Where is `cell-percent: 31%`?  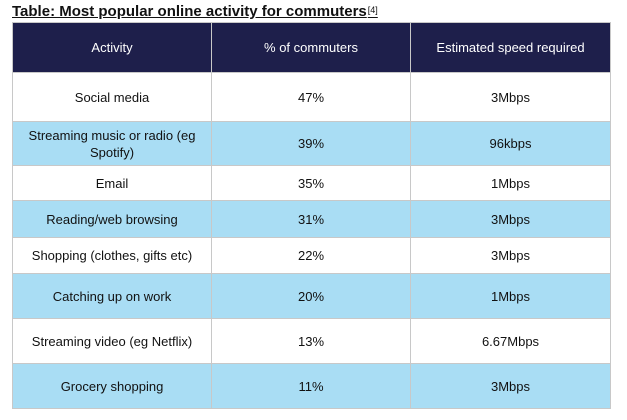
cell-percent: 31% is located at coordinates (311, 219).